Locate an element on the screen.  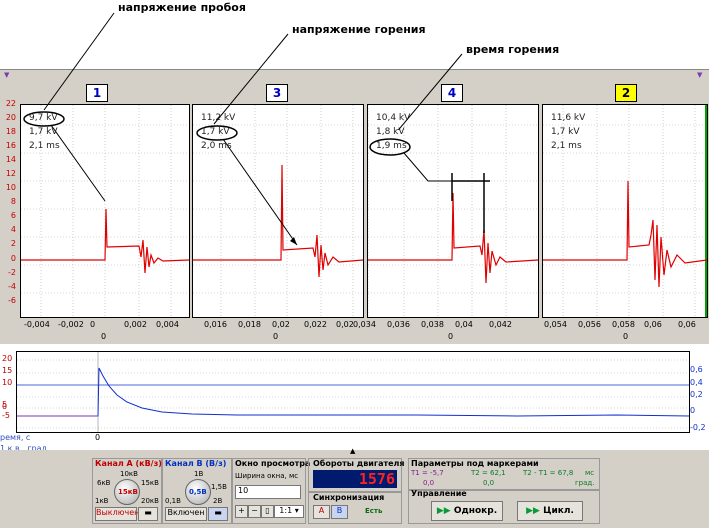
oscillogram-panel-4: 11,6 kV 1,7 kV 2,1 ms is located at coordinates (625, 211).